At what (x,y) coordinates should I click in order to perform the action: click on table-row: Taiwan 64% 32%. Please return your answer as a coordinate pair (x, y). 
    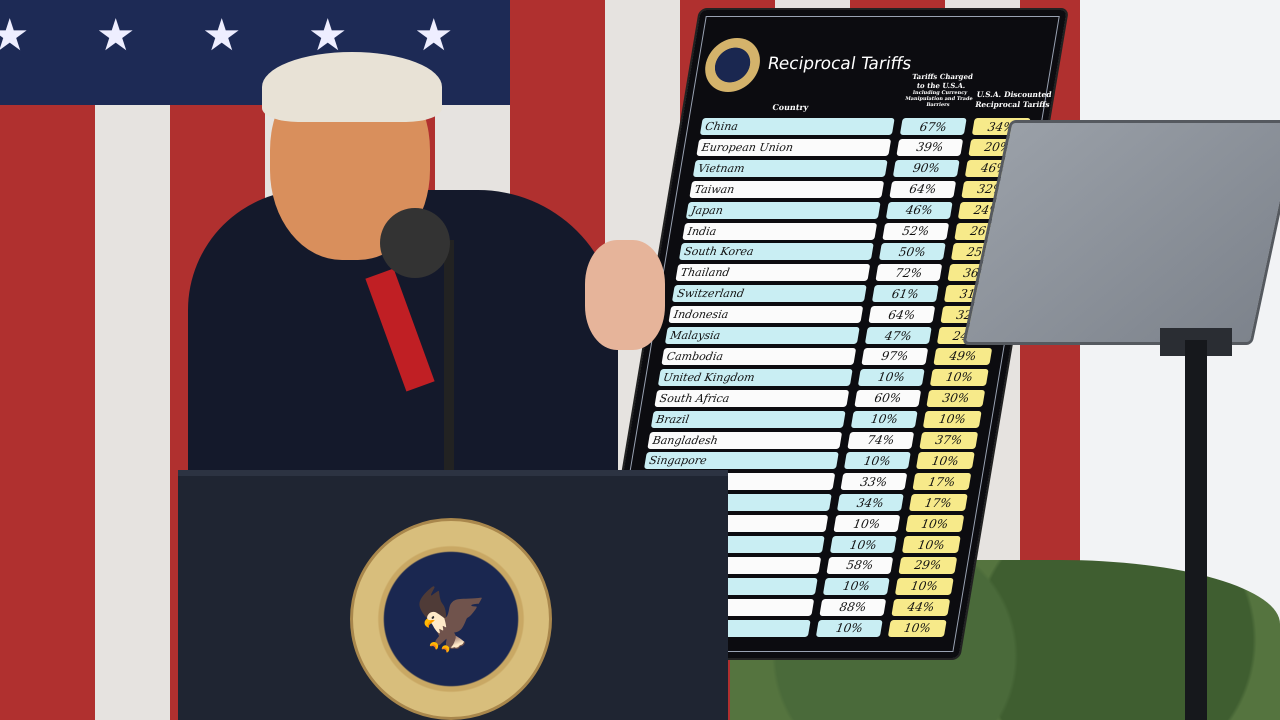
    Looking at the image, I should click on (855, 189).